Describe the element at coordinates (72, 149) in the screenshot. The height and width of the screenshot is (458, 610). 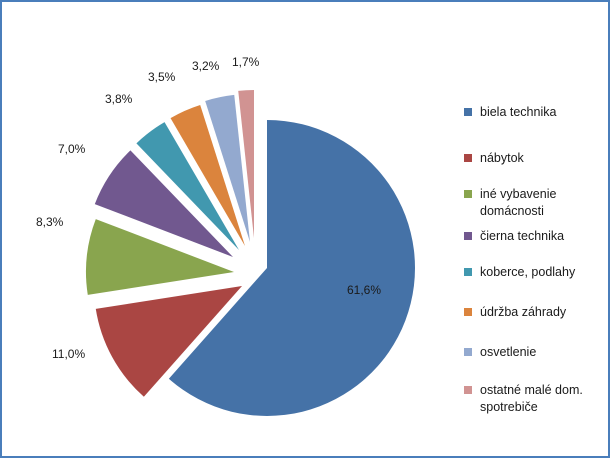
I see `data-label: 7,0%` at that location.